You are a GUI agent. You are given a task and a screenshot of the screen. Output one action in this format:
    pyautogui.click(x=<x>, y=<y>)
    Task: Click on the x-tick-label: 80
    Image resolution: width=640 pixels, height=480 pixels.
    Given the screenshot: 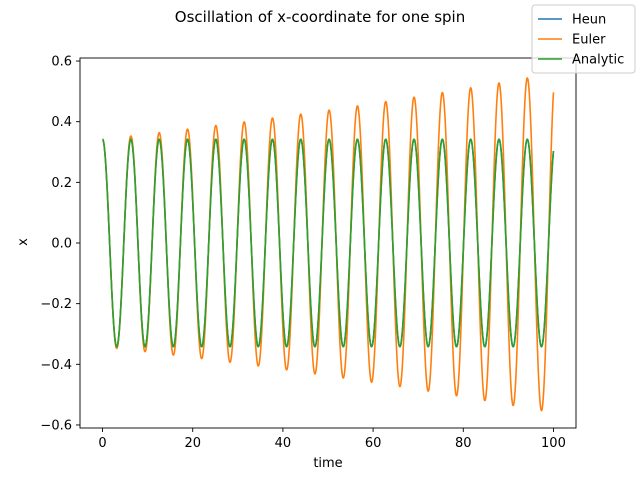 What is the action you would take?
    pyautogui.click(x=463, y=443)
    